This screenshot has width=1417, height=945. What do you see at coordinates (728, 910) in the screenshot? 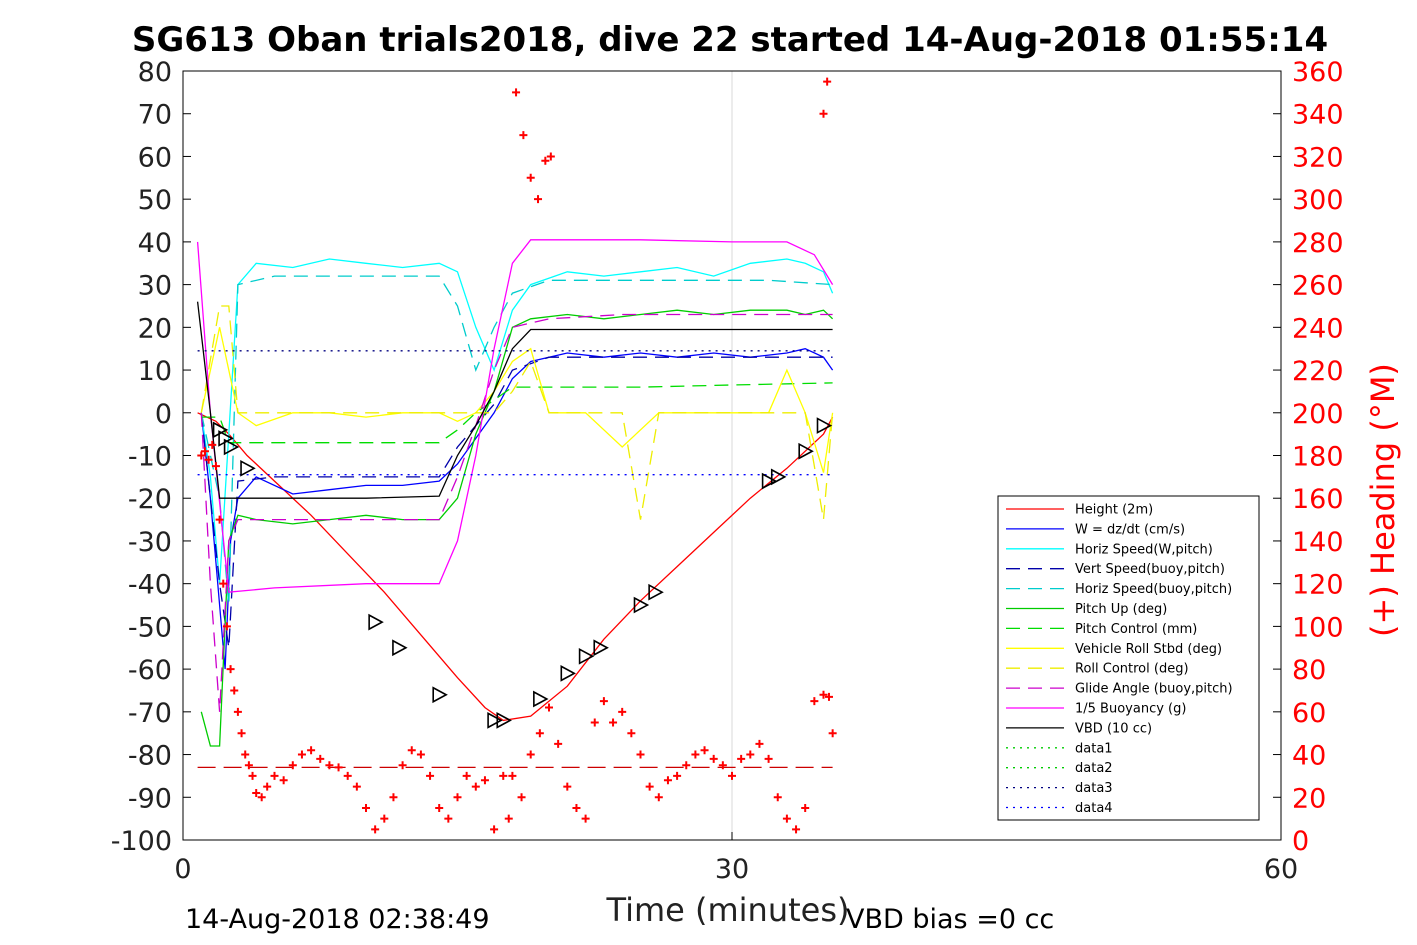
I see `x-axis-label: Time (minutes)` at bounding box center [728, 910].